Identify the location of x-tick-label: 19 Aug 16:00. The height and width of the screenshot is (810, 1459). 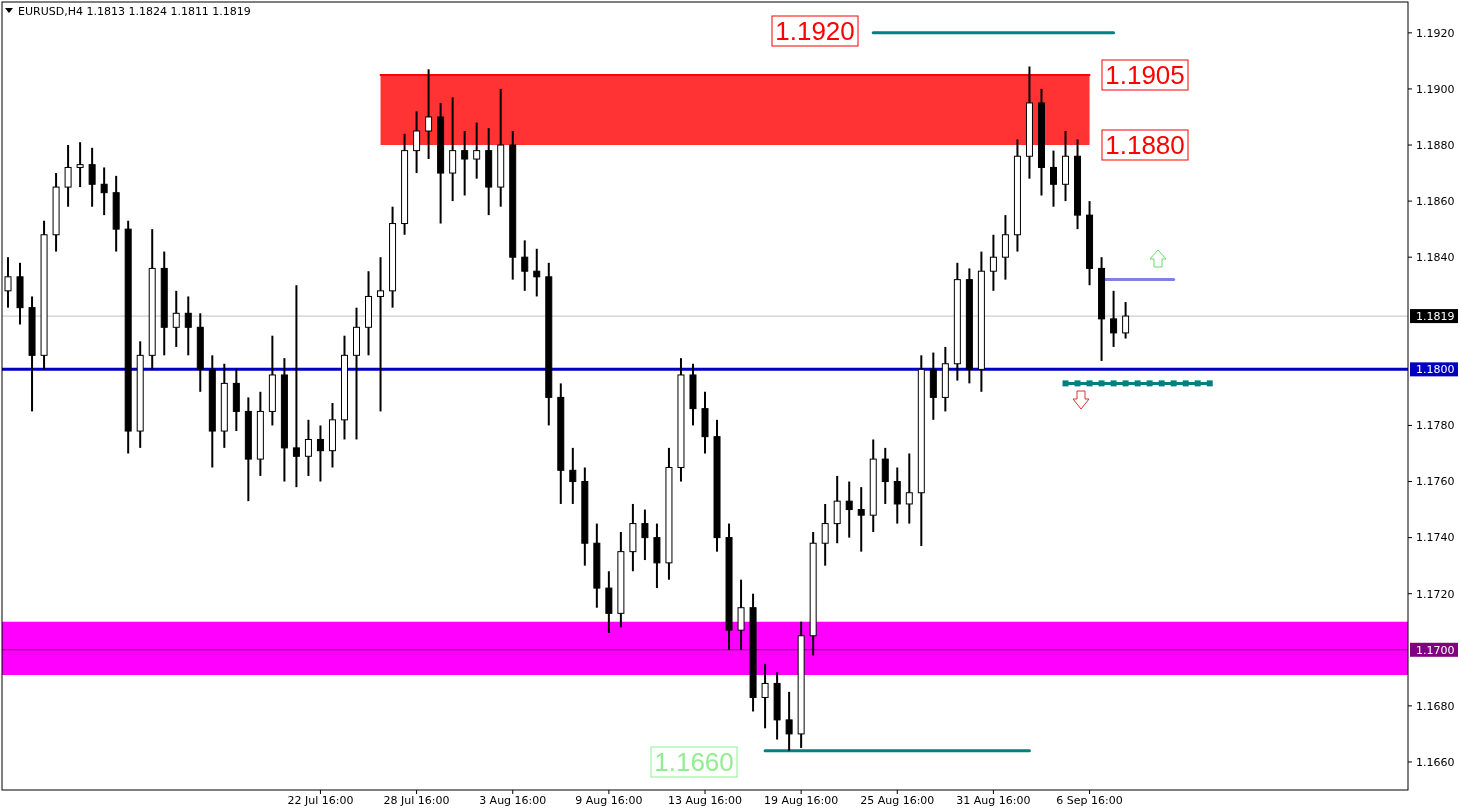
(801, 800).